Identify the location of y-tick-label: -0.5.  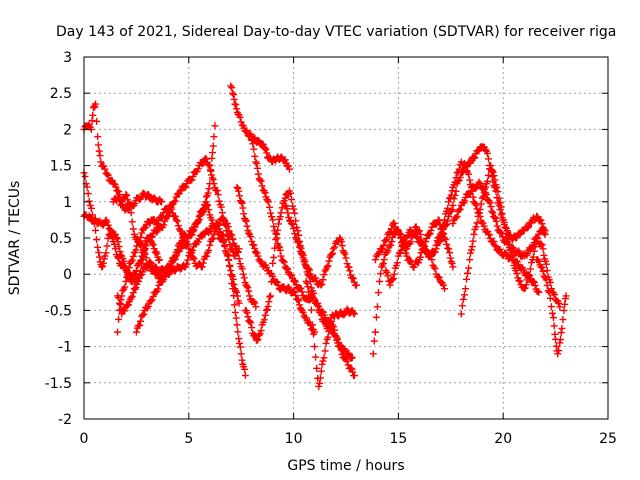
(58, 311).